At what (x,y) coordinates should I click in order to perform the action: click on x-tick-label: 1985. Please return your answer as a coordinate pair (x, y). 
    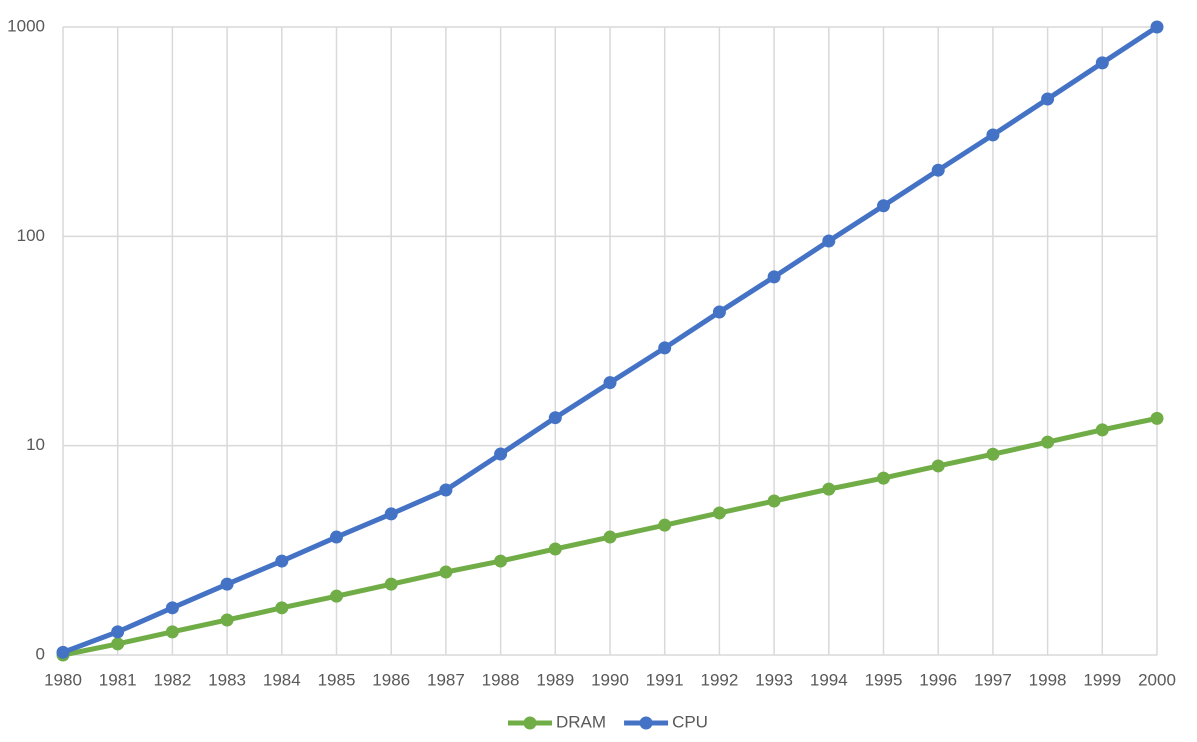
    Looking at the image, I should click on (337, 679).